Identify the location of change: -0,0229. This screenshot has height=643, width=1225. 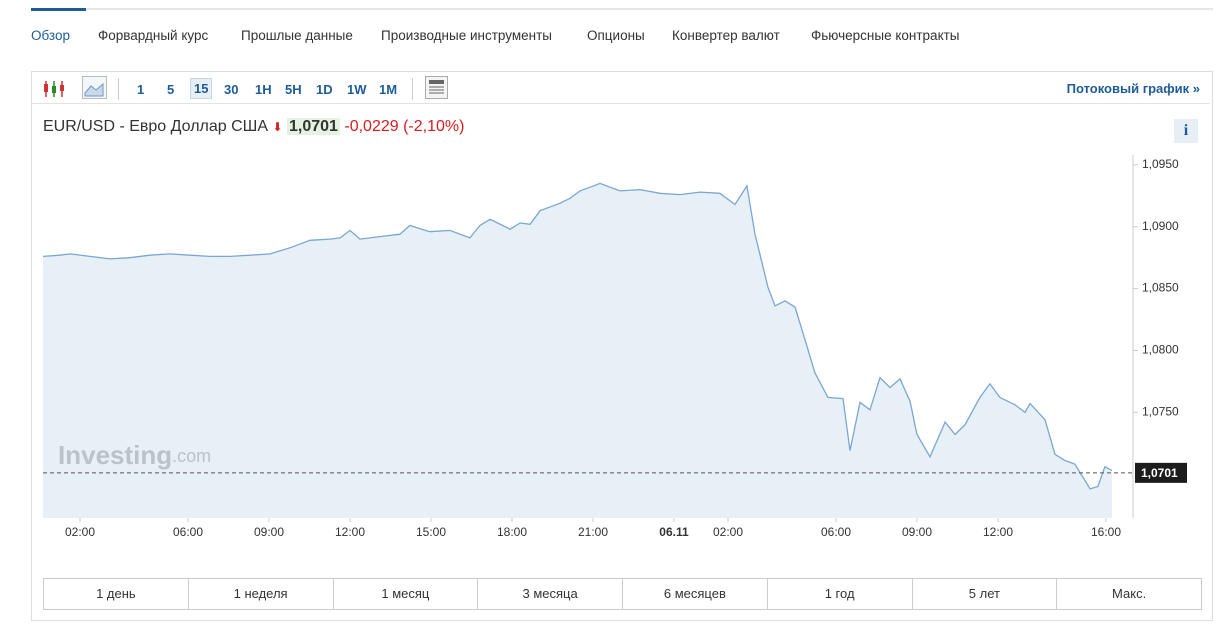
(371, 126).